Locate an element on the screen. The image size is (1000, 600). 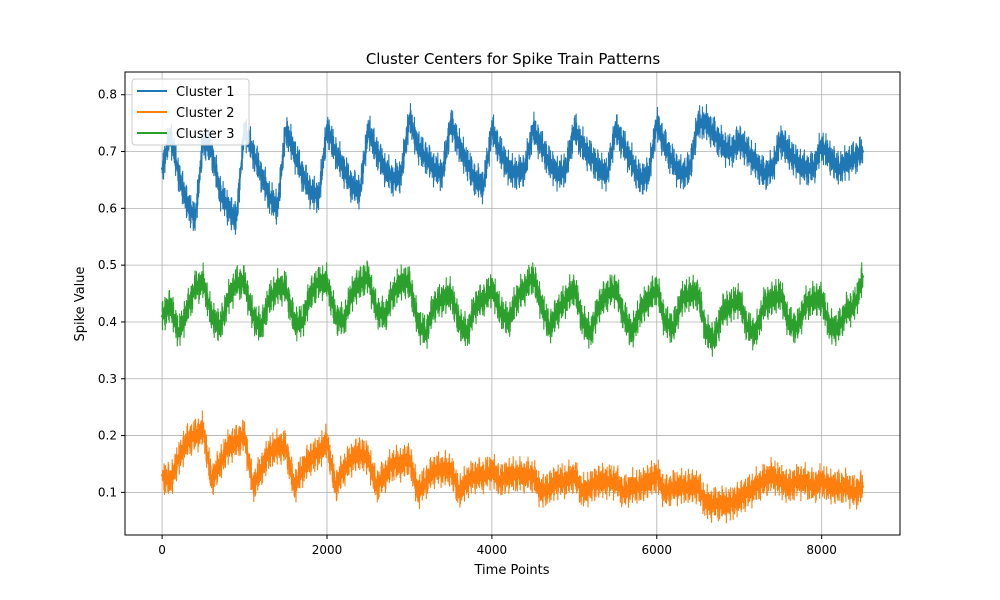
x-tick-label: 8000 is located at coordinates (821, 550).